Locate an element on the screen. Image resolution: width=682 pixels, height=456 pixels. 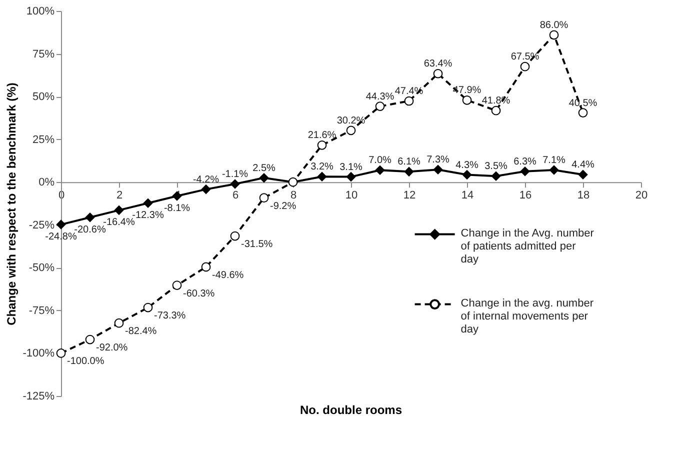
legend-label: Change in the avg. number of internal movements per day is located at coordinates (527, 316).